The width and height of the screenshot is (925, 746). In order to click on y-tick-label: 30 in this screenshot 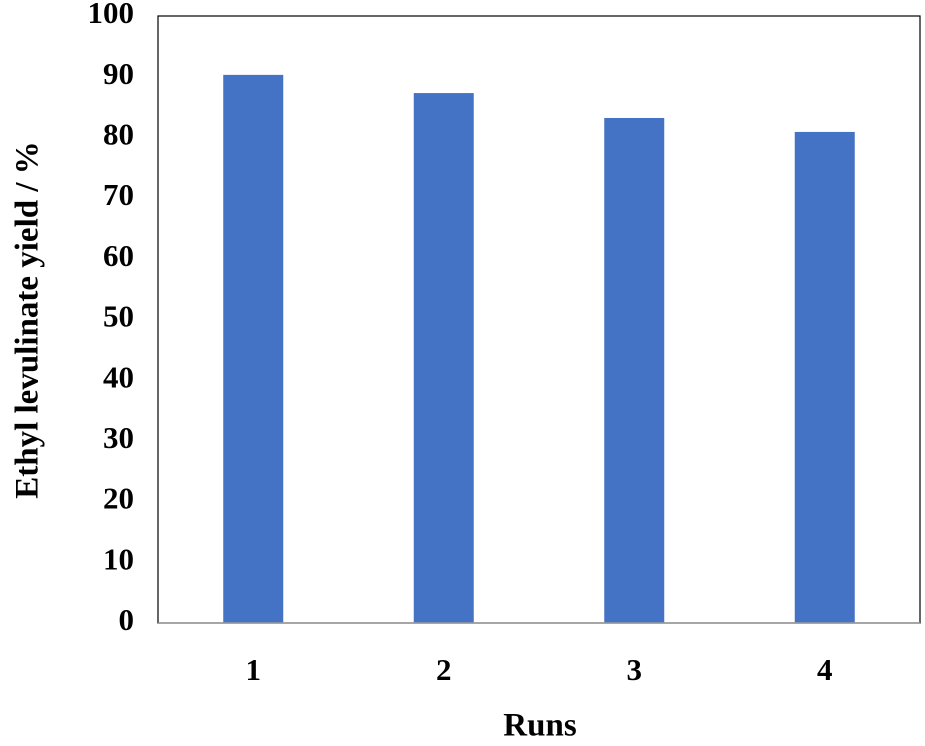, I will do `click(118, 437)`.